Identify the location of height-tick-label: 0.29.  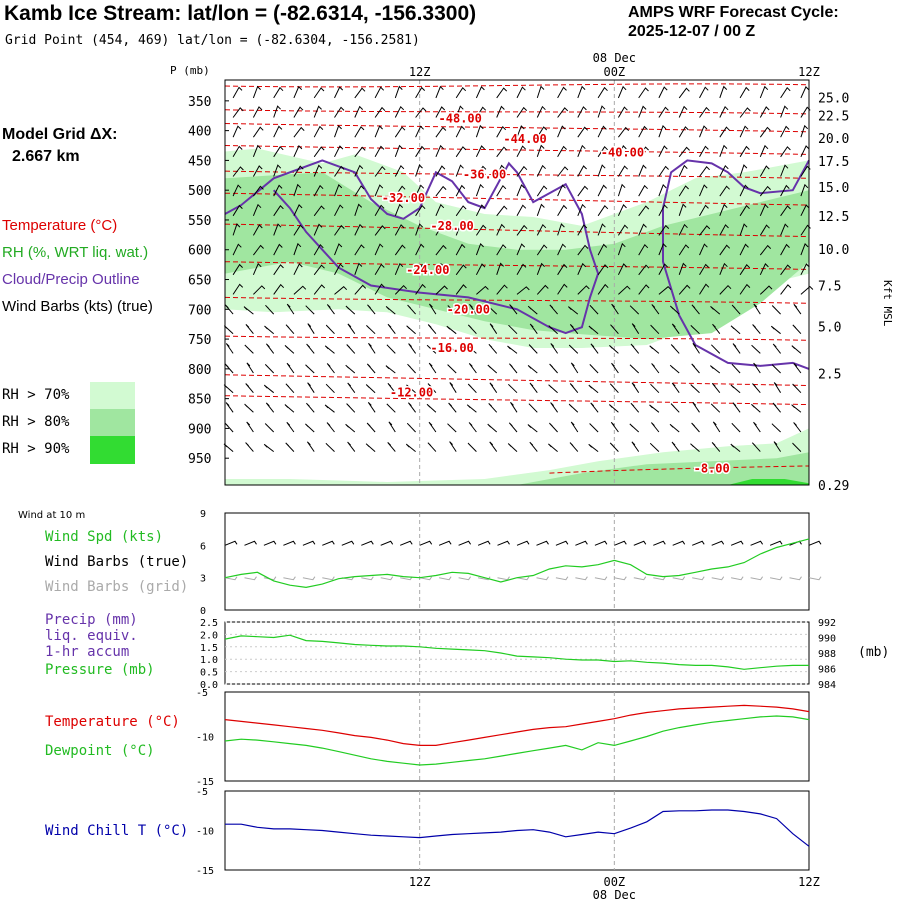
(833, 486).